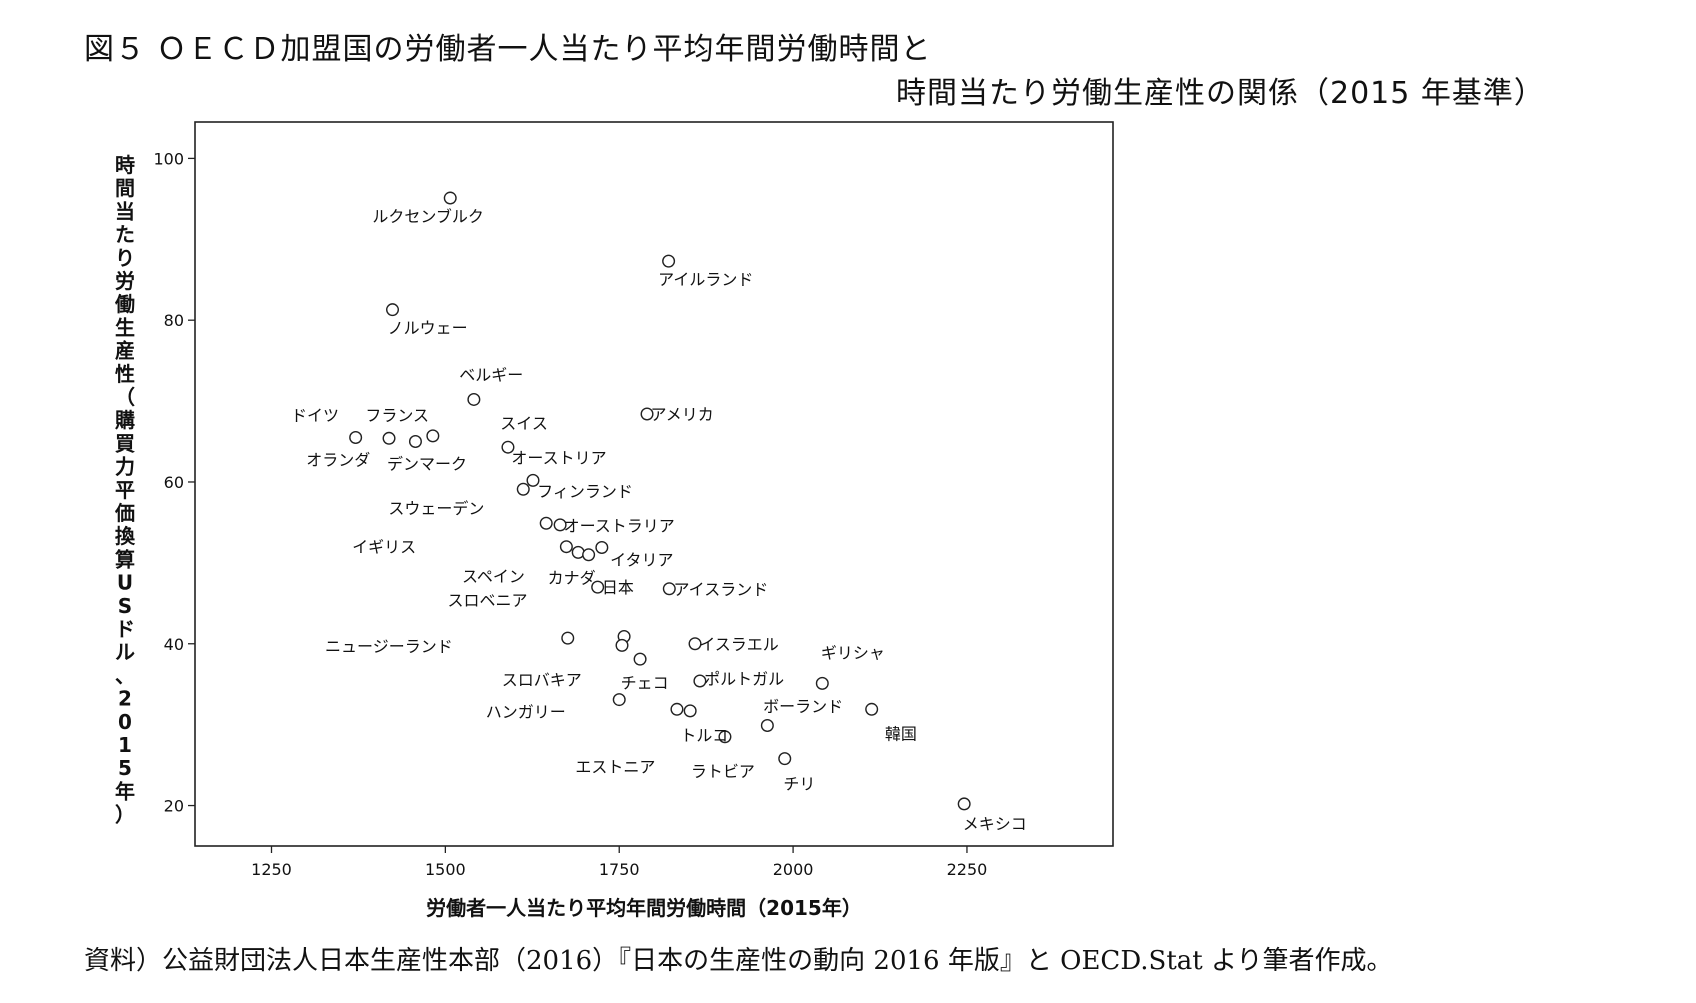 The image size is (1696, 1003). I want to click on y-tick-label: 60, so click(174, 482).